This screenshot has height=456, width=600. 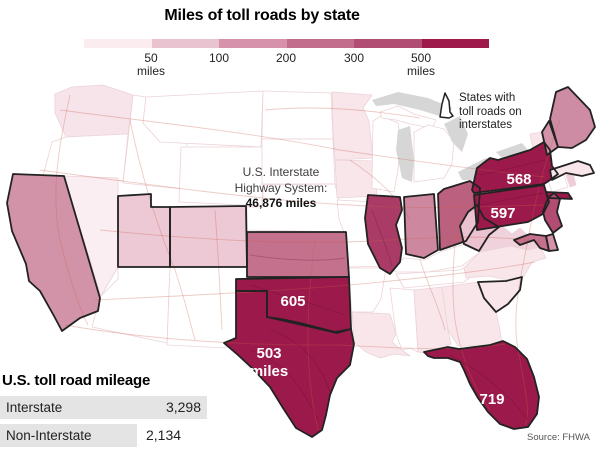 I want to click on legend-tick-200: 200, so click(x=286, y=58).